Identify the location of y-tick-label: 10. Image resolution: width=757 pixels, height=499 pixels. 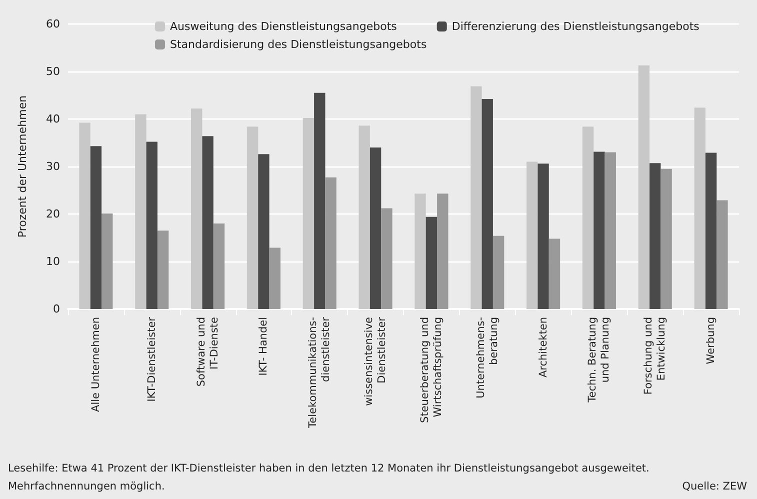
(53, 261).